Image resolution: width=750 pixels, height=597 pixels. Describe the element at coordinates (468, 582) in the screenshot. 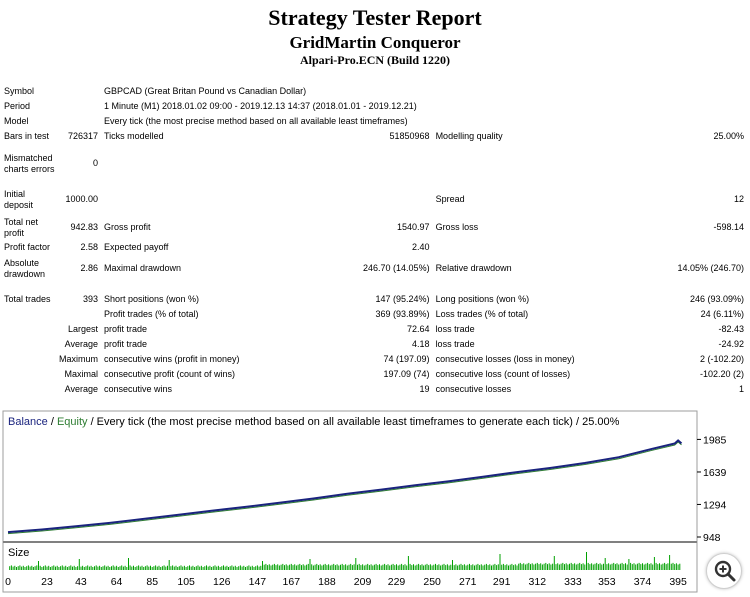

I see `x-tick-label: 271` at that location.